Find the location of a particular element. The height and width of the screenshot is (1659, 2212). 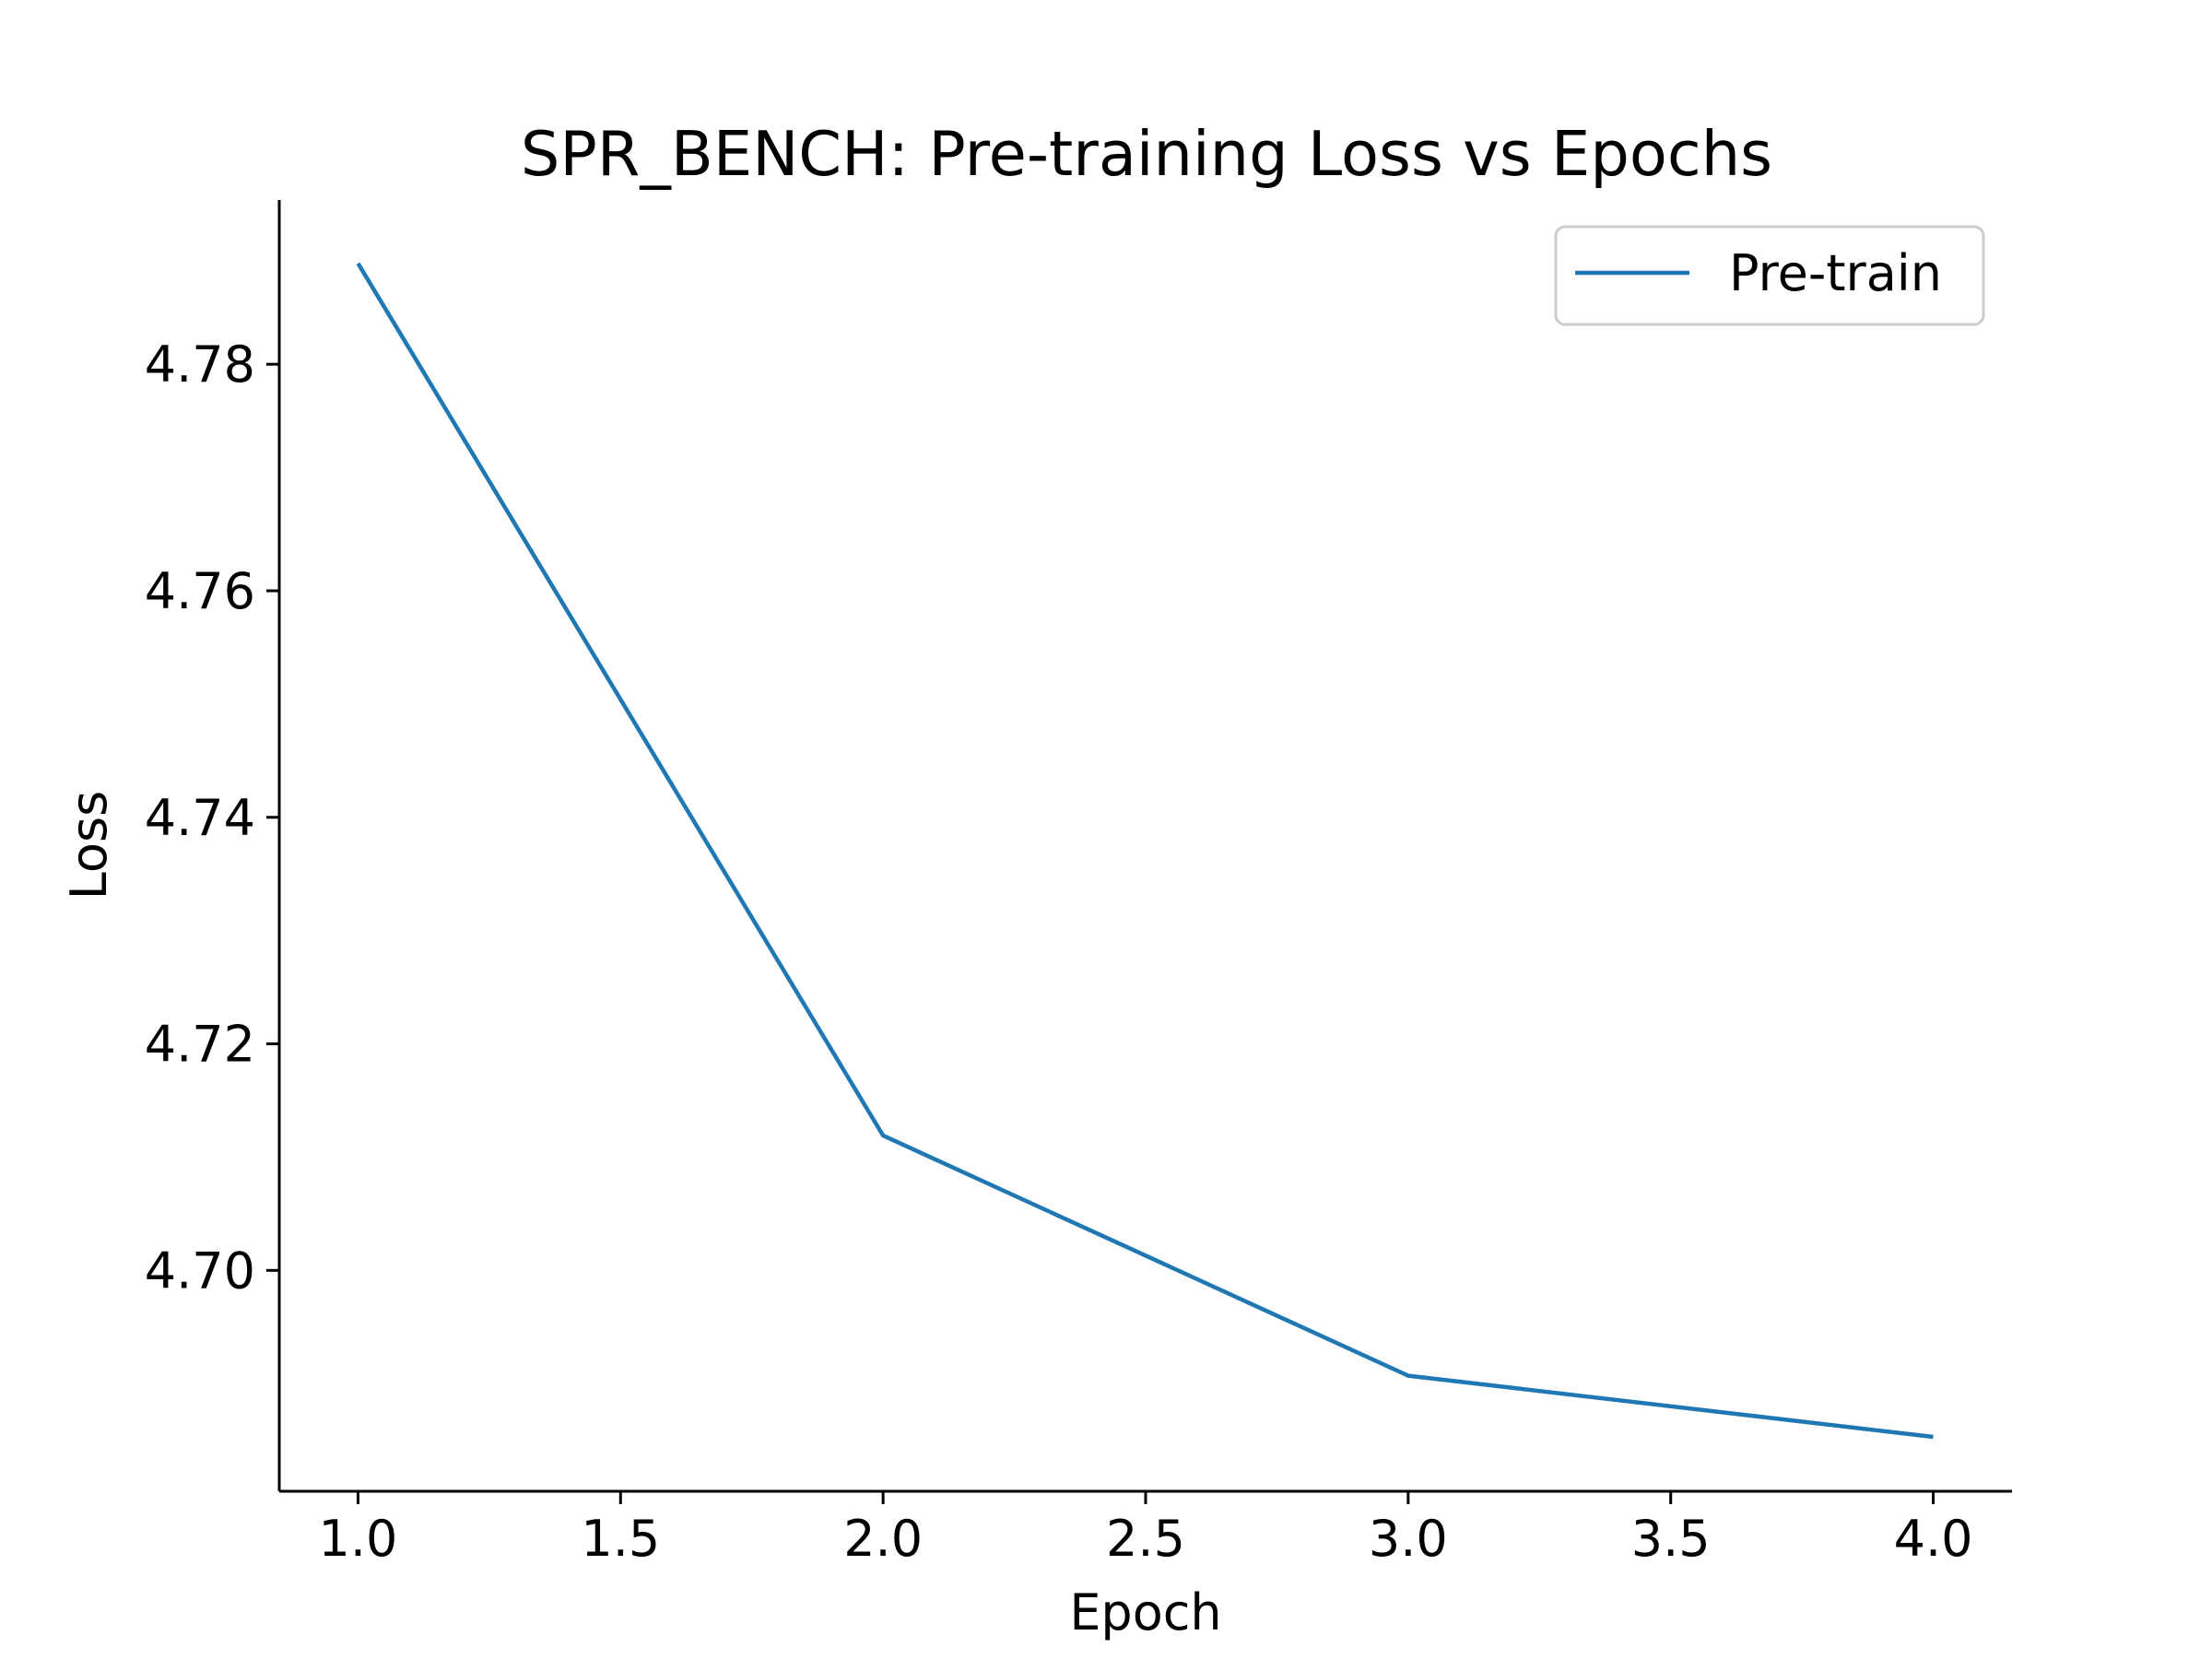

legend: Pre-train is located at coordinates (1769, 275).